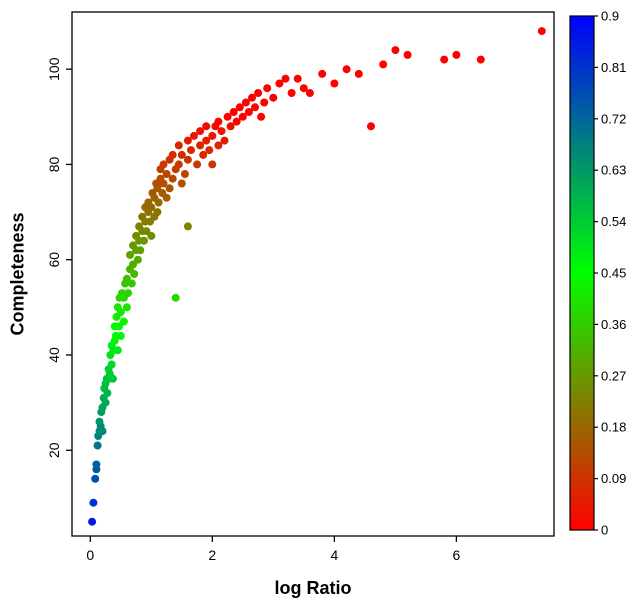 The height and width of the screenshot is (616, 636). What do you see at coordinates (17, 274) in the screenshot?
I see `y-axis-title: Completeness` at bounding box center [17, 274].